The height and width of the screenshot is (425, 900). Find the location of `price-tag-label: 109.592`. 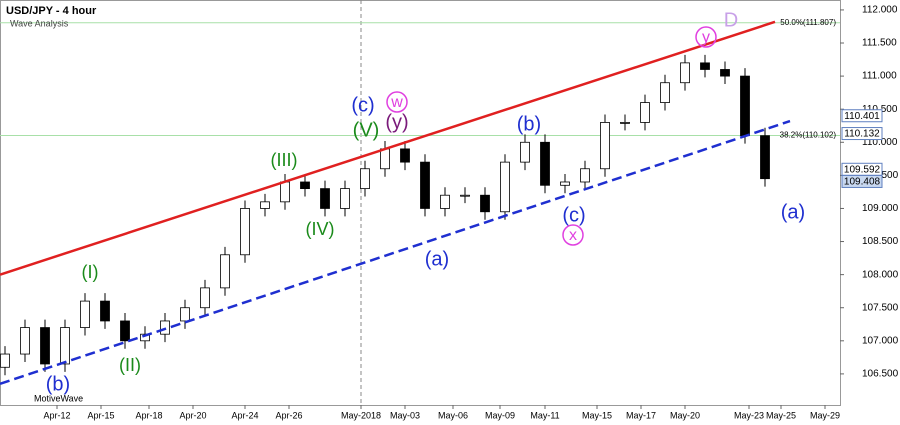

price-tag-label: 109.592 is located at coordinates (862, 169).